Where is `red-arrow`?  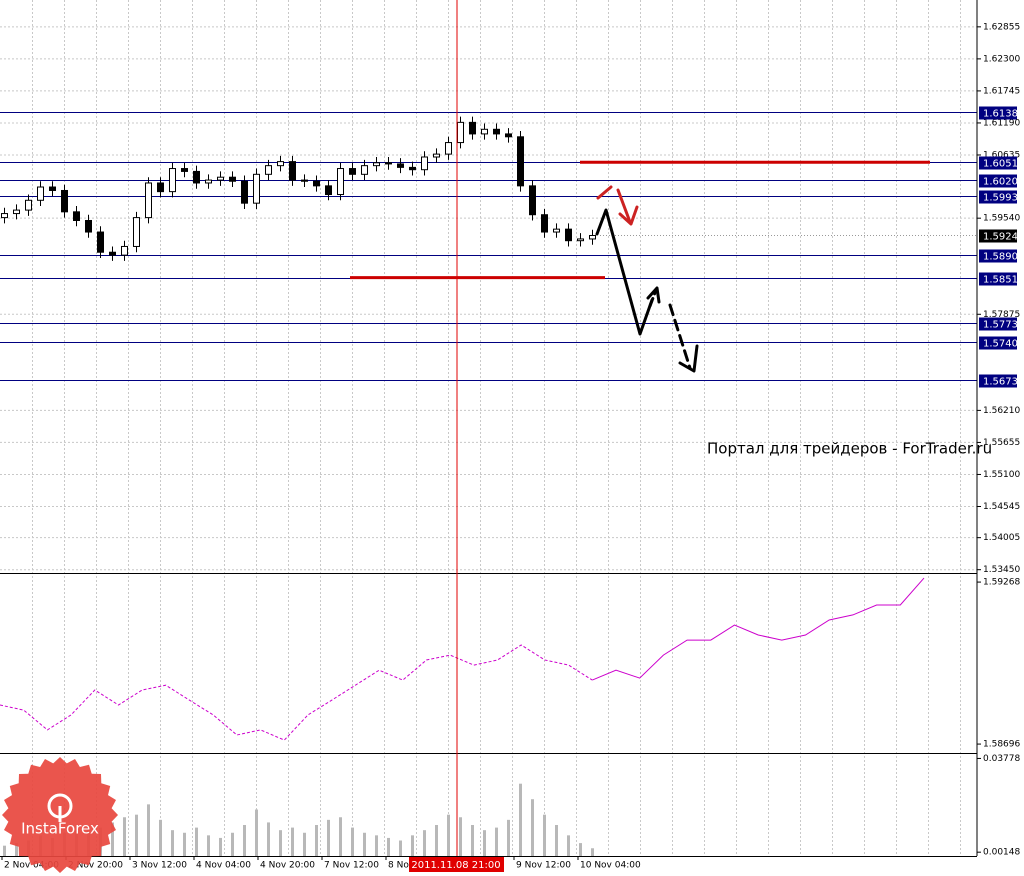
red-arrow is located at coordinates (604, 192).